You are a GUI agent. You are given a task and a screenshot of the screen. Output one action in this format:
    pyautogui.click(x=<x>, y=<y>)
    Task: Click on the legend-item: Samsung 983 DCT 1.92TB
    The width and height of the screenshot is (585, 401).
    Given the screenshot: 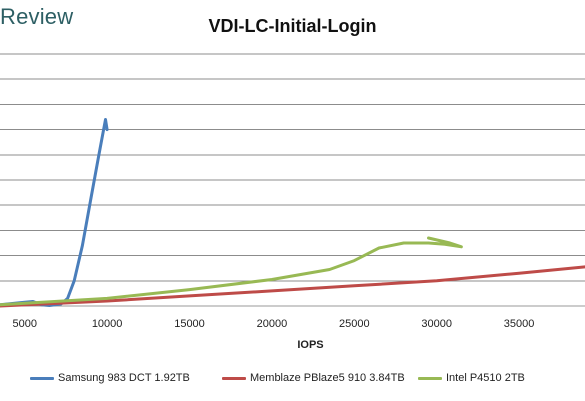 What is the action you would take?
    pyautogui.click(x=110, y=378)
    